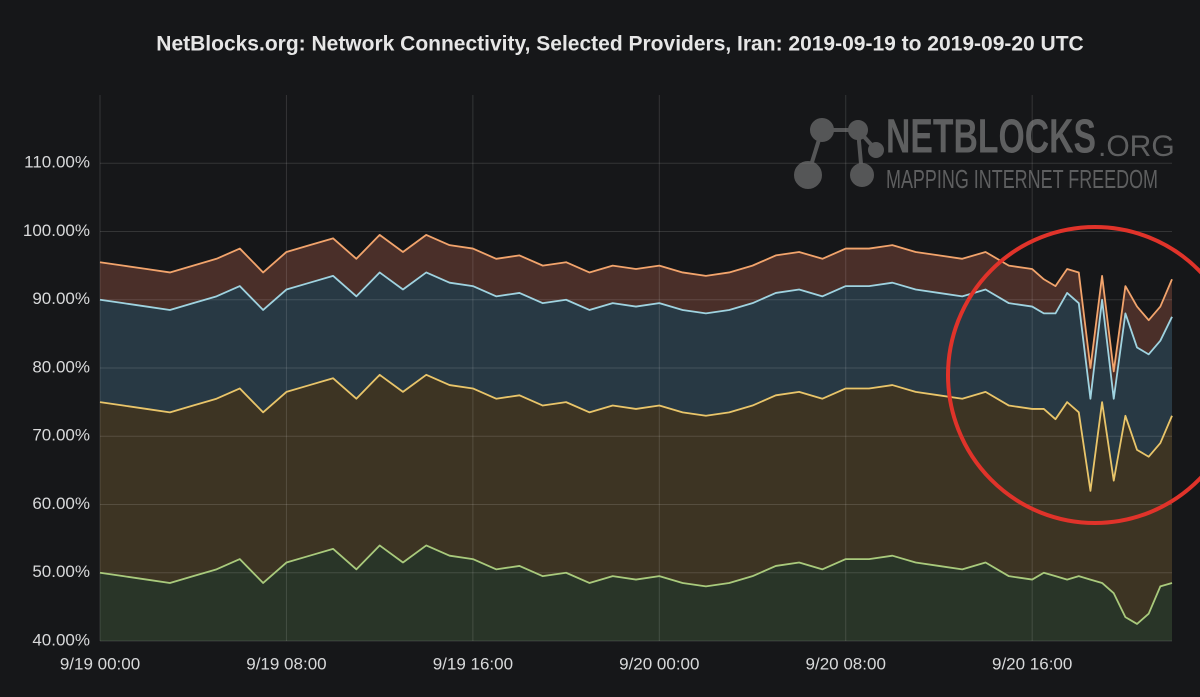 The height and width of the screenshot is (697, 1200). Describe the element at coordinates (61, 435) in the screenshot. I see `y-tick-label: 70.00%` at that location.